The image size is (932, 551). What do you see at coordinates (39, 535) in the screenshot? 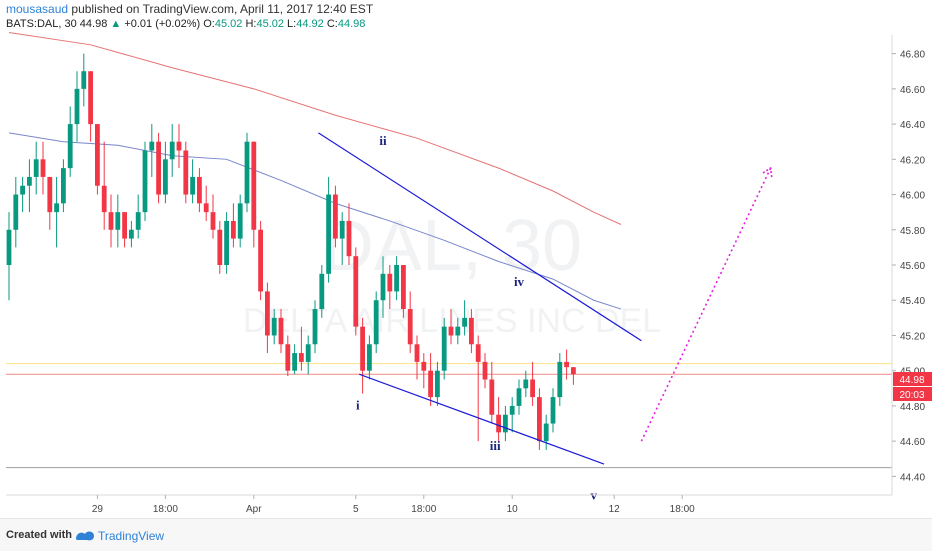
I see `created-with-label: Created with` at bounding box center [39, 535].